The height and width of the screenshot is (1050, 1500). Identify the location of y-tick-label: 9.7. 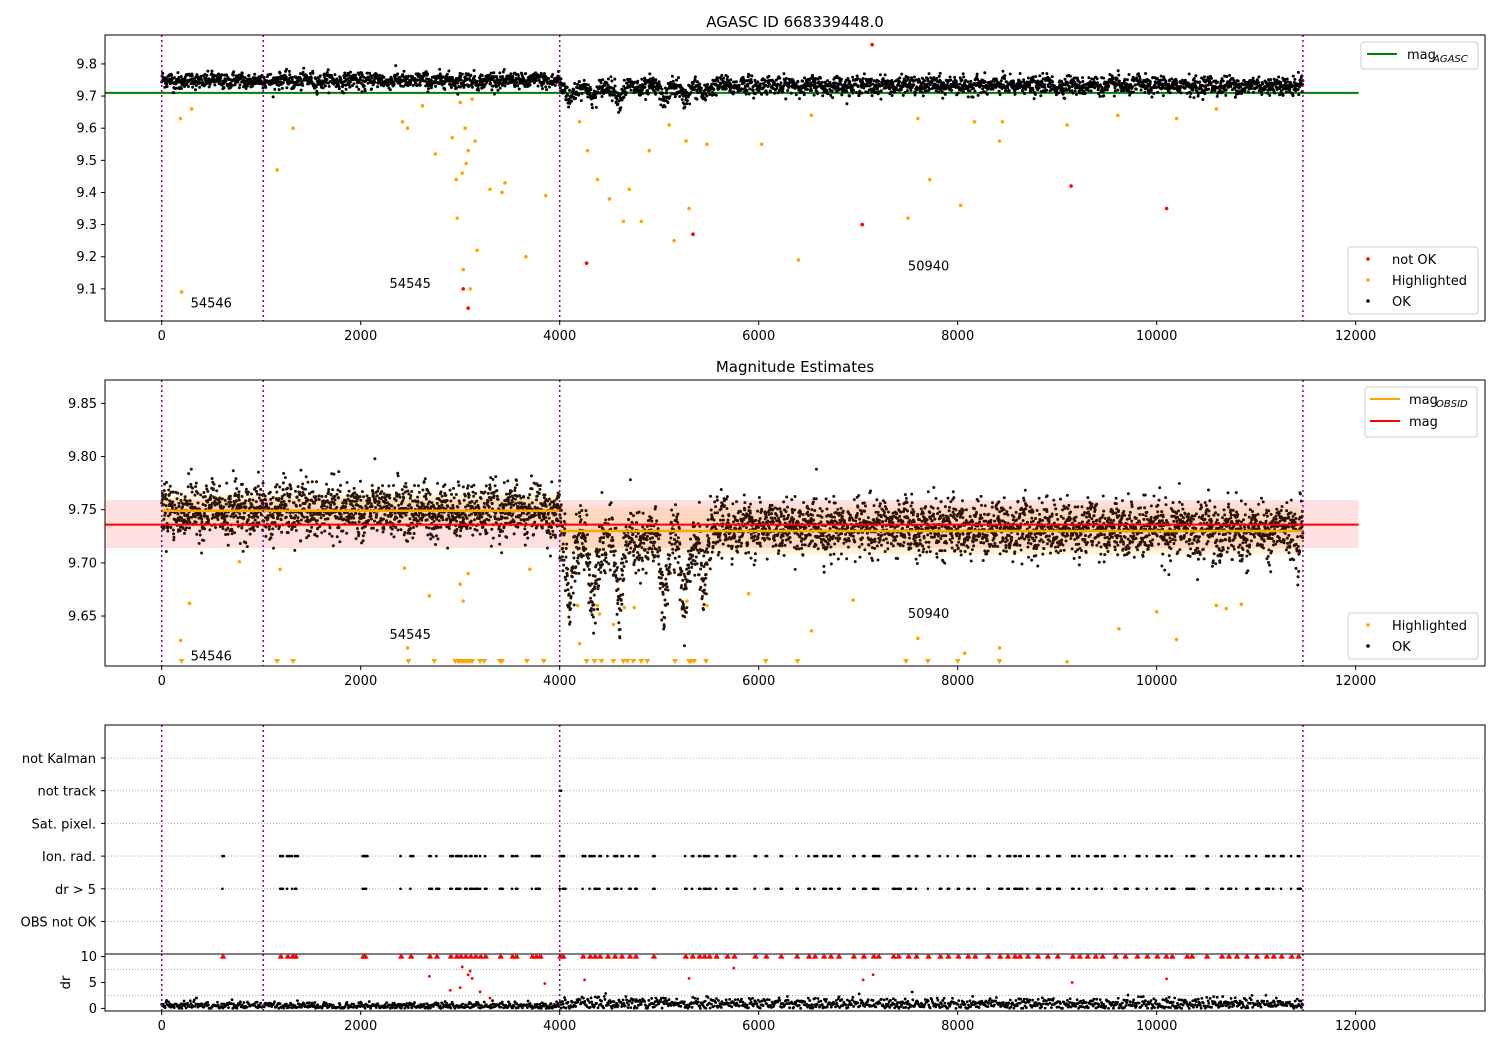
(86, 97).